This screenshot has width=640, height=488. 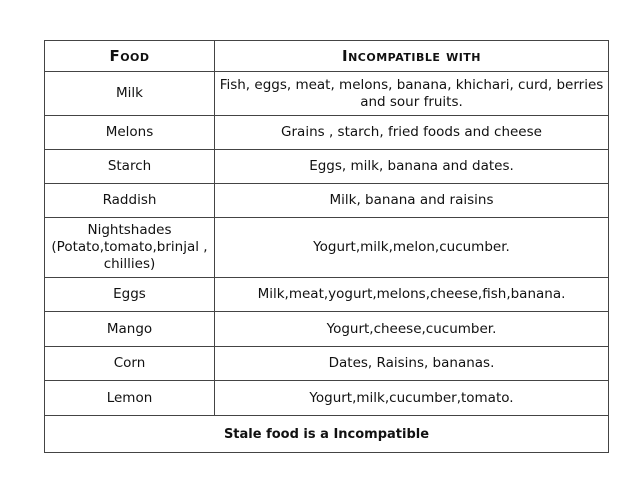 What do you see at coordinates (129, 363) in the screenshot?
I see `food-cell: Corn` at bounding box center [129, 363].